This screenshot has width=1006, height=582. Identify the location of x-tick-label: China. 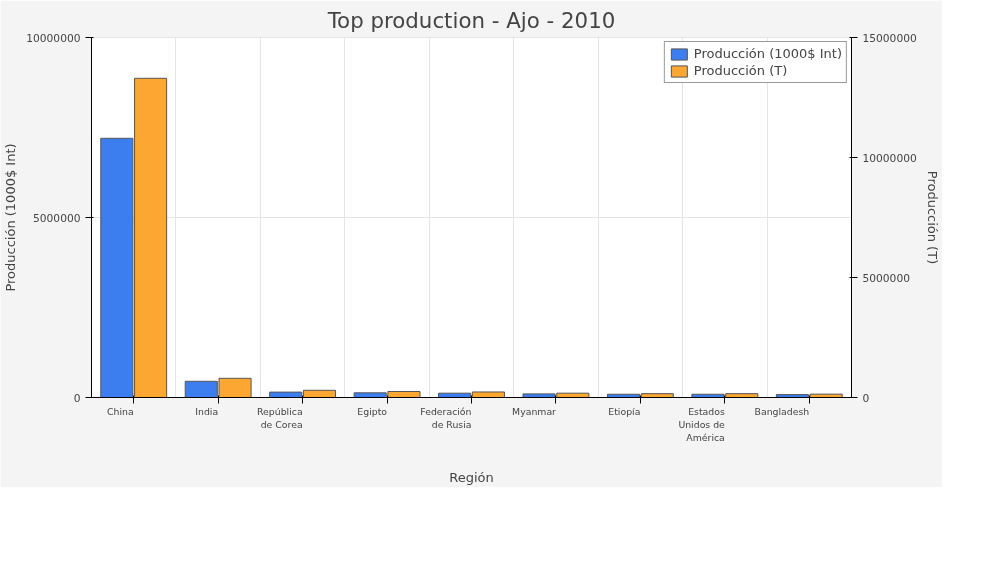
(120, 411).